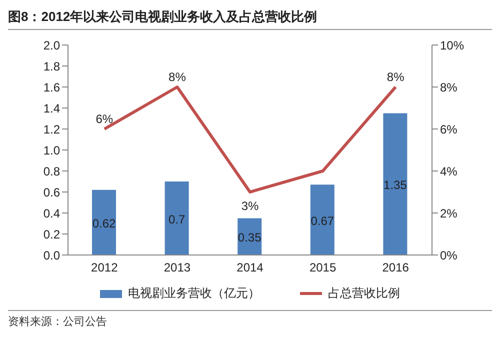  I want to click on x-tick-label: 2015, so click(322, 267).